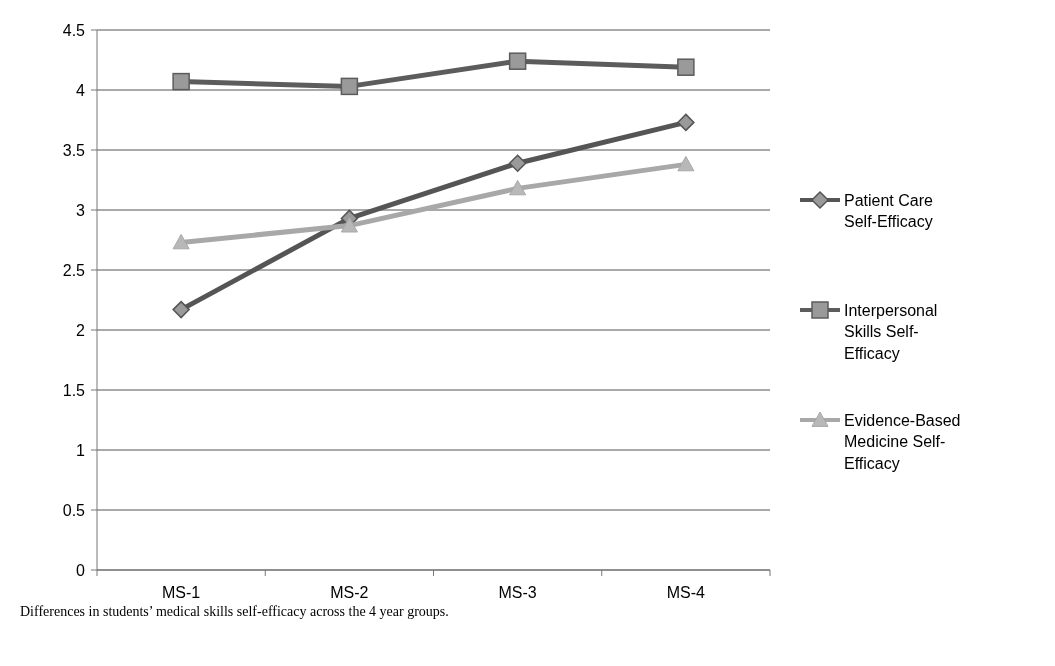 The height and width of the screenshot is (666, 1055). I want to click on legend-label: Evidence-Based Medicine Self-Efficacy, so click(902, 441).